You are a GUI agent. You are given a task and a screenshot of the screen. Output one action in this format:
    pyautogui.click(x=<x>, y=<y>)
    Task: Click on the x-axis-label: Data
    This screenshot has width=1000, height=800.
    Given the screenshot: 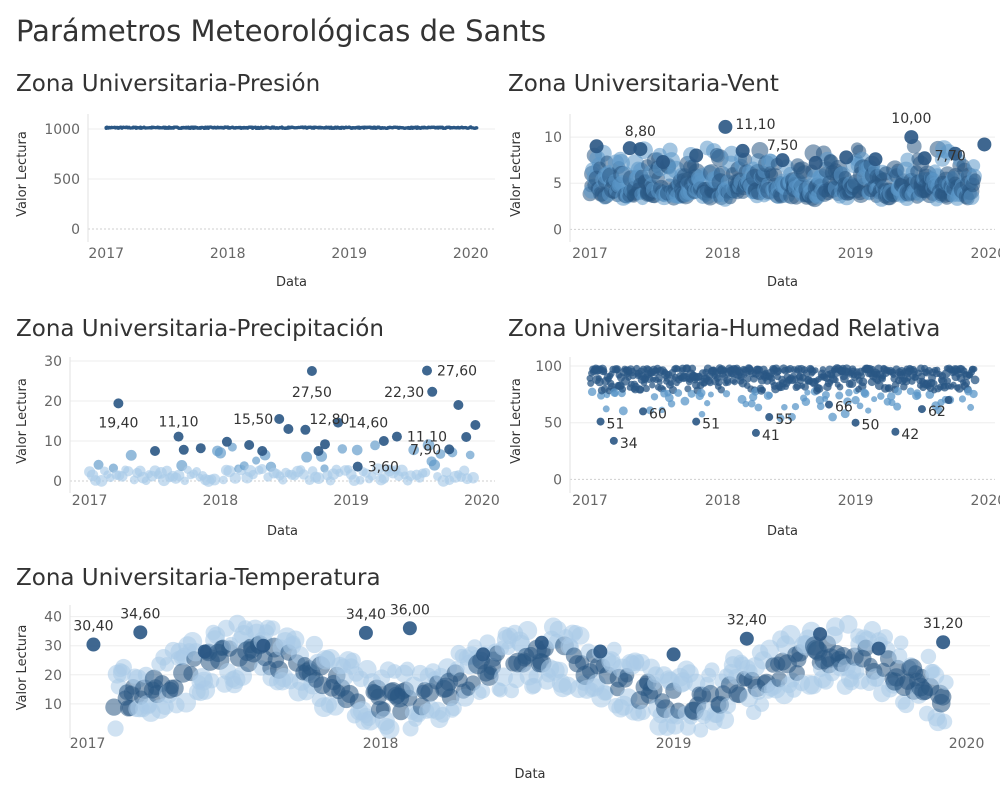 What is the action you would take?
    pyautogui.click(x=782, y=282)
    